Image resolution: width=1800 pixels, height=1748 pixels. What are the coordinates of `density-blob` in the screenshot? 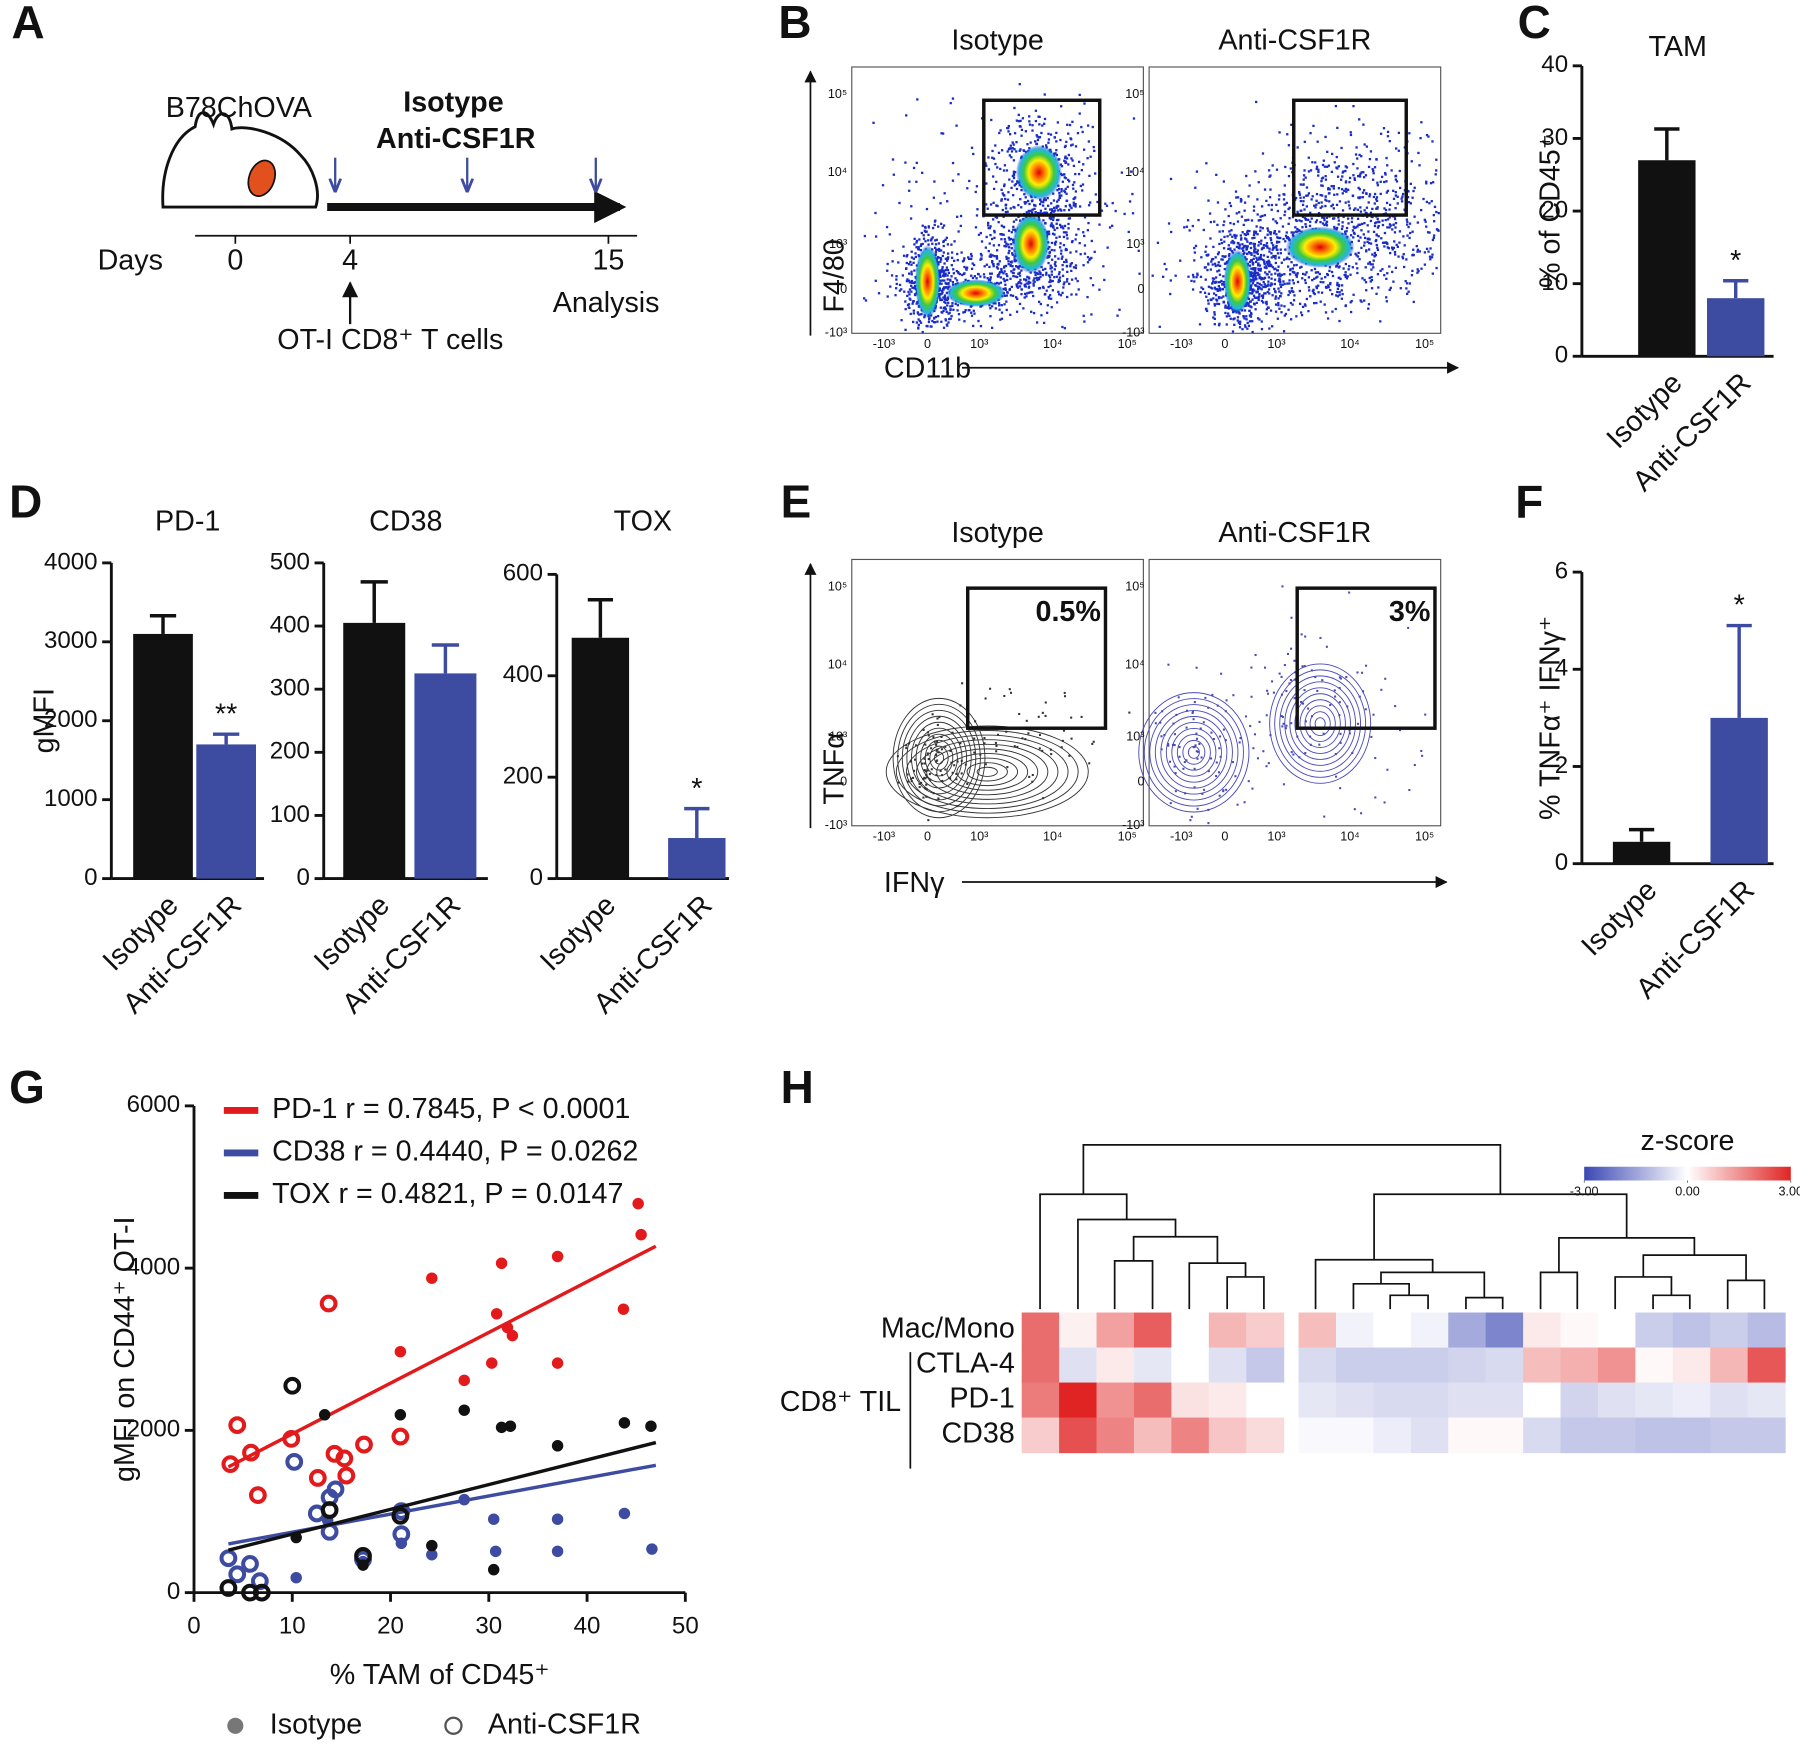 It's located at (1031, 244).